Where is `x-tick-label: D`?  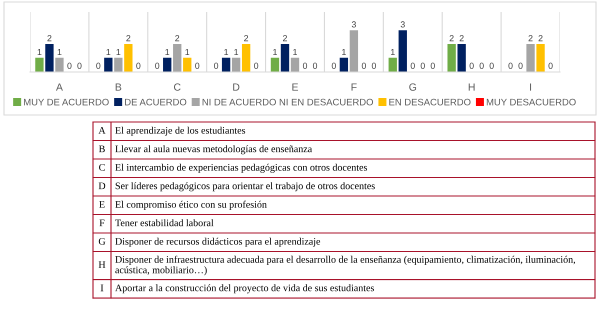 x-tick-label: D is located at coordinates (236, 87).